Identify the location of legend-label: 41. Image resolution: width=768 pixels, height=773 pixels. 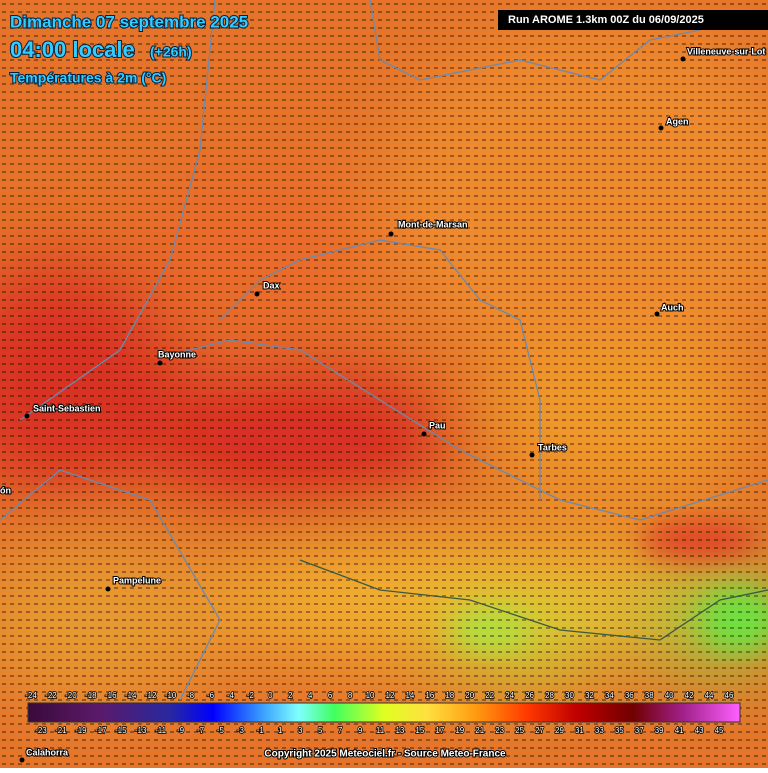
(679, 730).